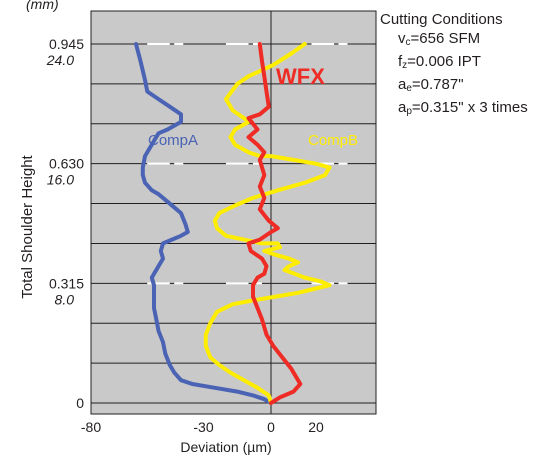  What do you see at coordinates (333, 140) in the screenshot?
I see `series-annotation: CompB` at bounding box center [333, 140].